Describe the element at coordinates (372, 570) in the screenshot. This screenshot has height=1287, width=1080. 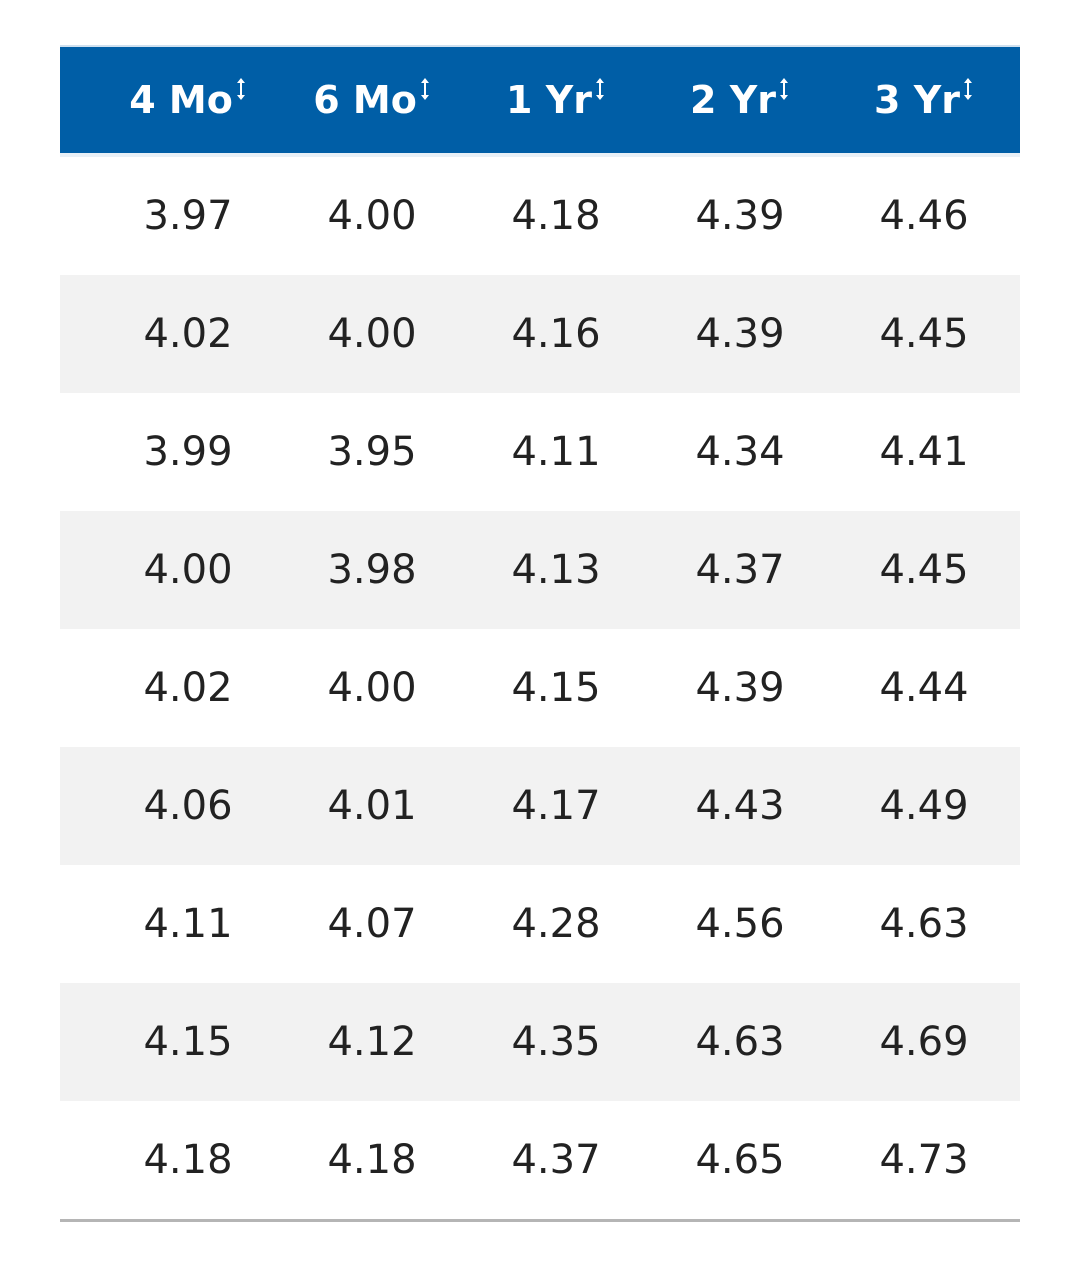
I see `rate-cell: 3.98` at that location.